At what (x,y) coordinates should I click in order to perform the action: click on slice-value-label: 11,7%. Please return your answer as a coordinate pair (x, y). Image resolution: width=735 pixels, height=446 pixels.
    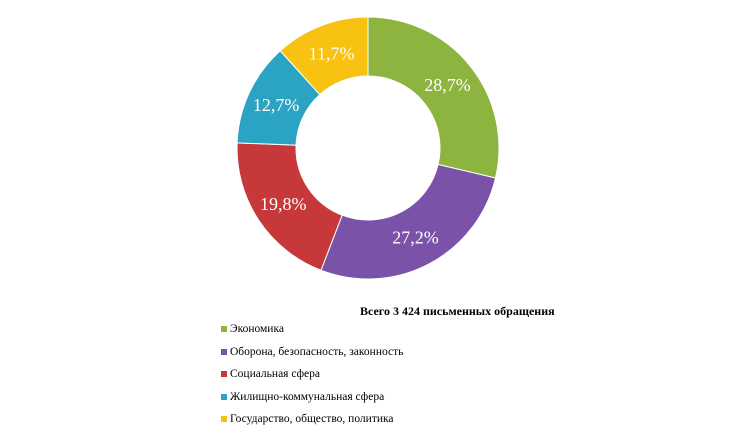
    Looking at the image, I should click on (332, 53).